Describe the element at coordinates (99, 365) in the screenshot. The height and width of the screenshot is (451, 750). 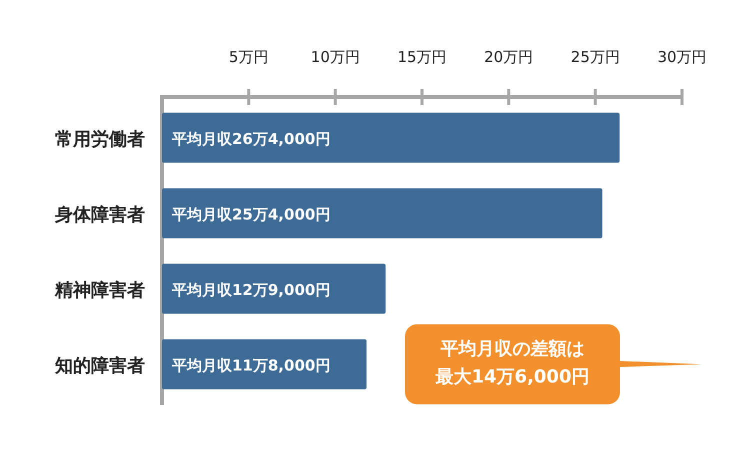
I see `y-tick-label: 知的障害者` at that location.